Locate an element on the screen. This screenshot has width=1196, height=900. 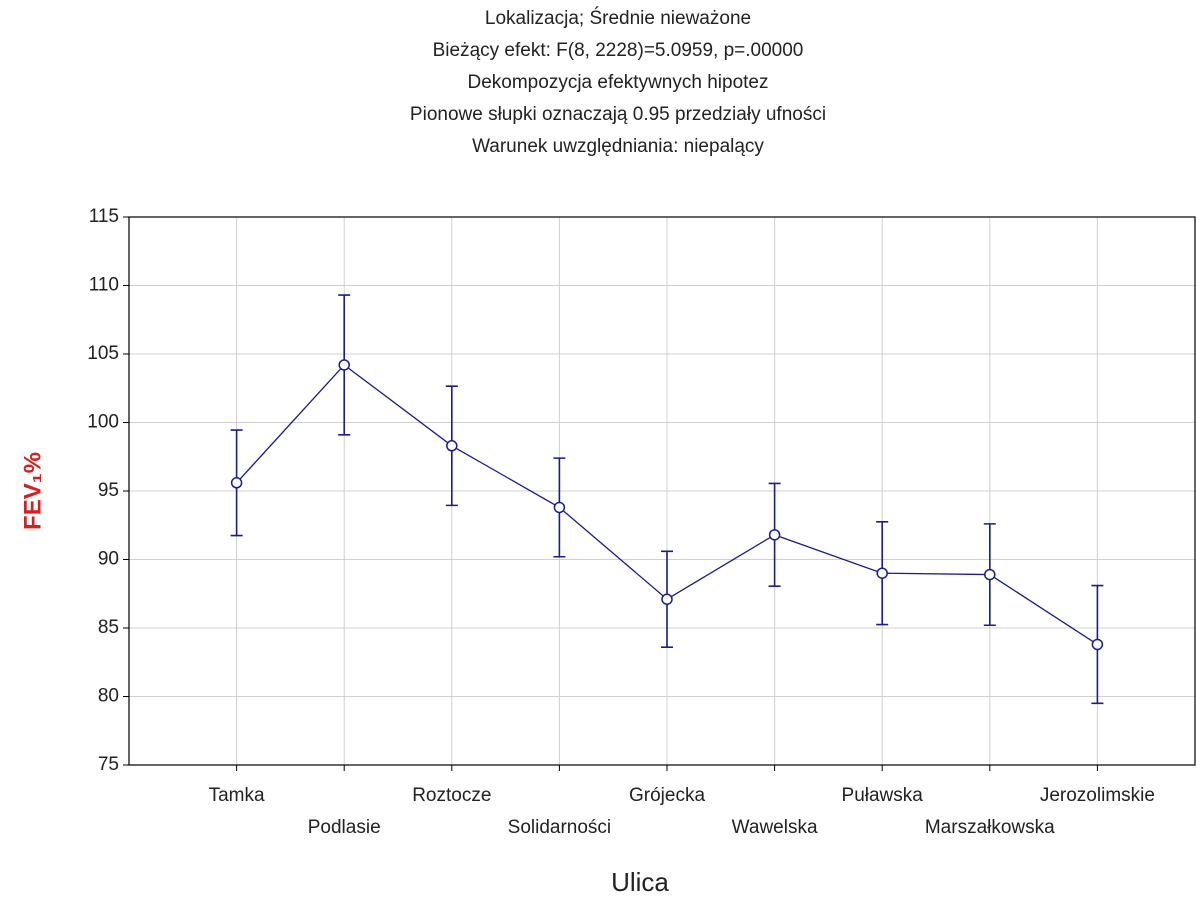
y-tick-label: 90 is located at coordinates (108, 559).